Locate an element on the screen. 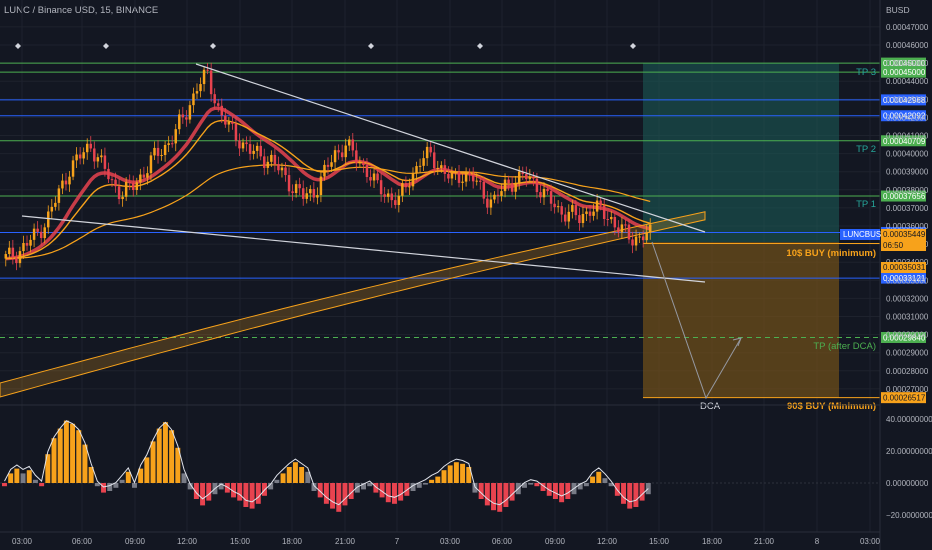 The height and width of the screenshot is (550, 932). symbol-tag-bg is located at coordinates (860, 234).